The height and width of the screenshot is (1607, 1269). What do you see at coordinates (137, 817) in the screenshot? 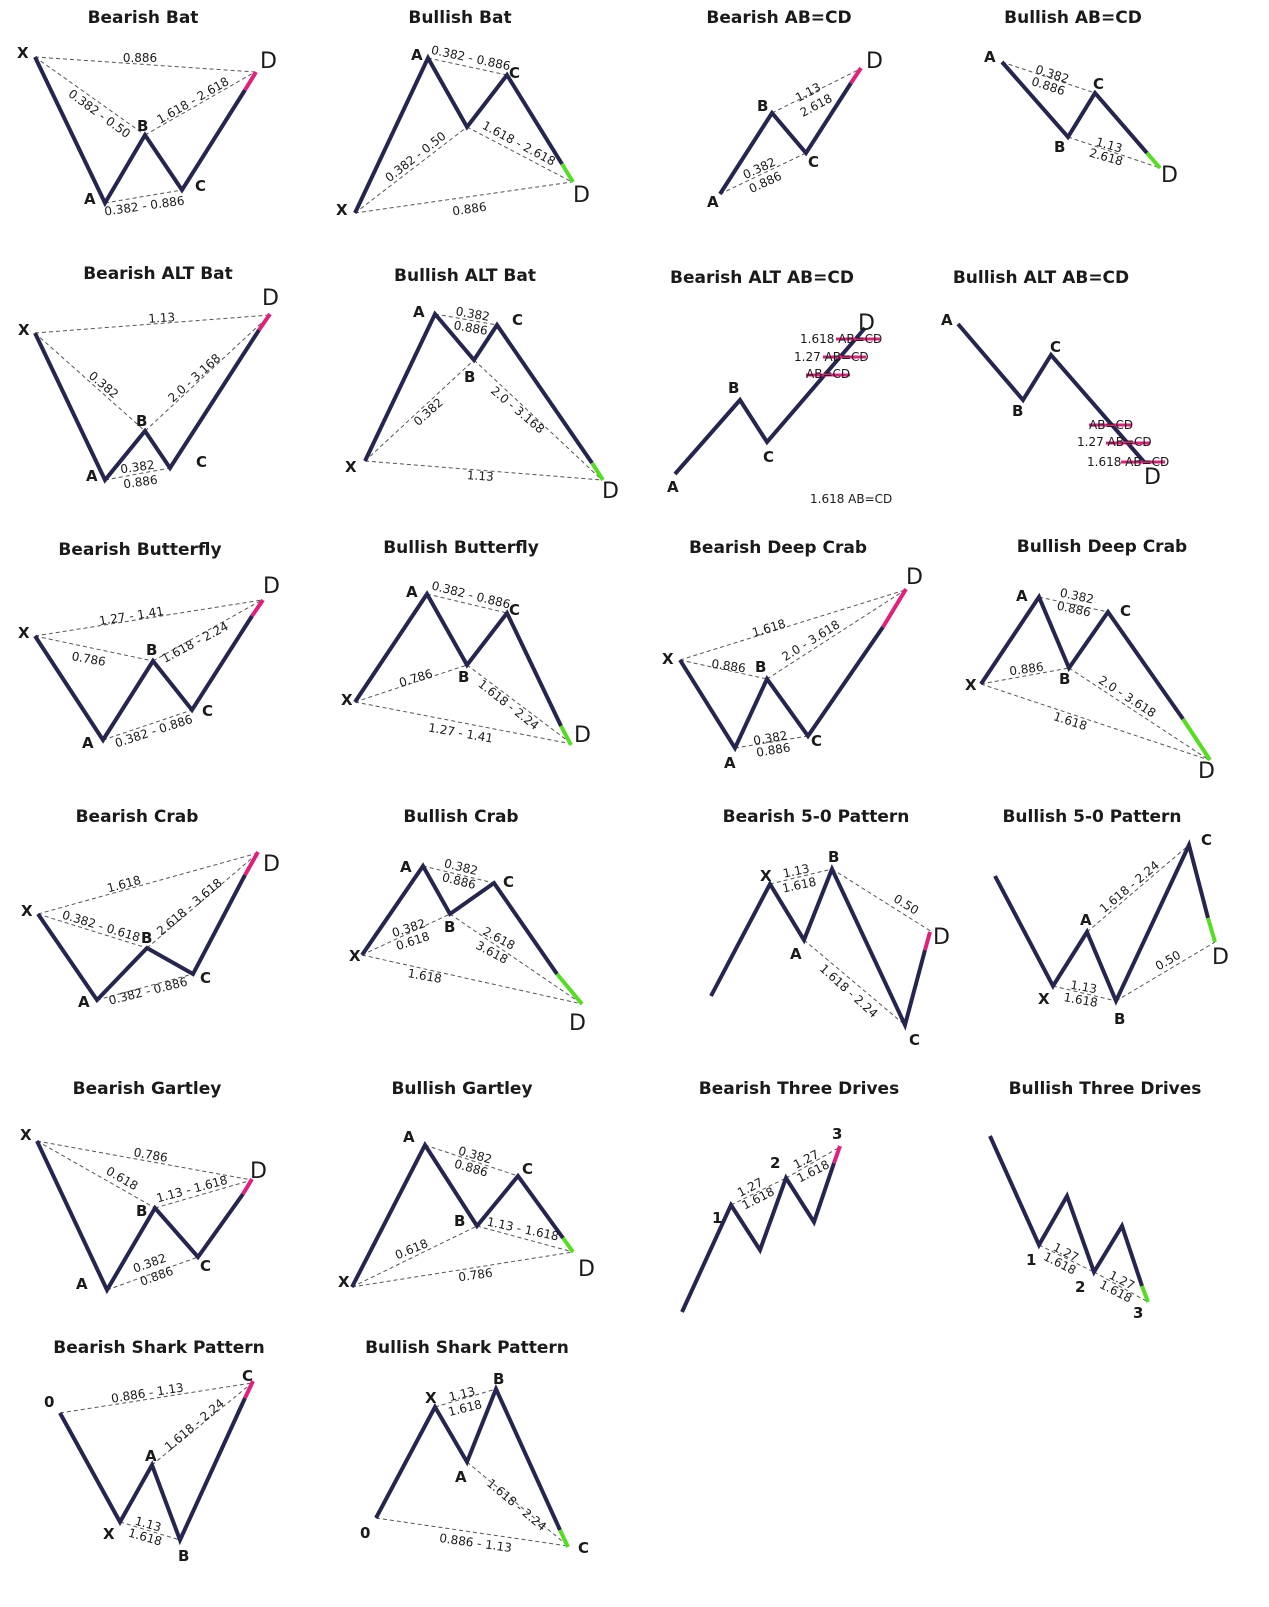
I see `title-bearish-crab: Bearish Crab` at bounding box center [137, 817].